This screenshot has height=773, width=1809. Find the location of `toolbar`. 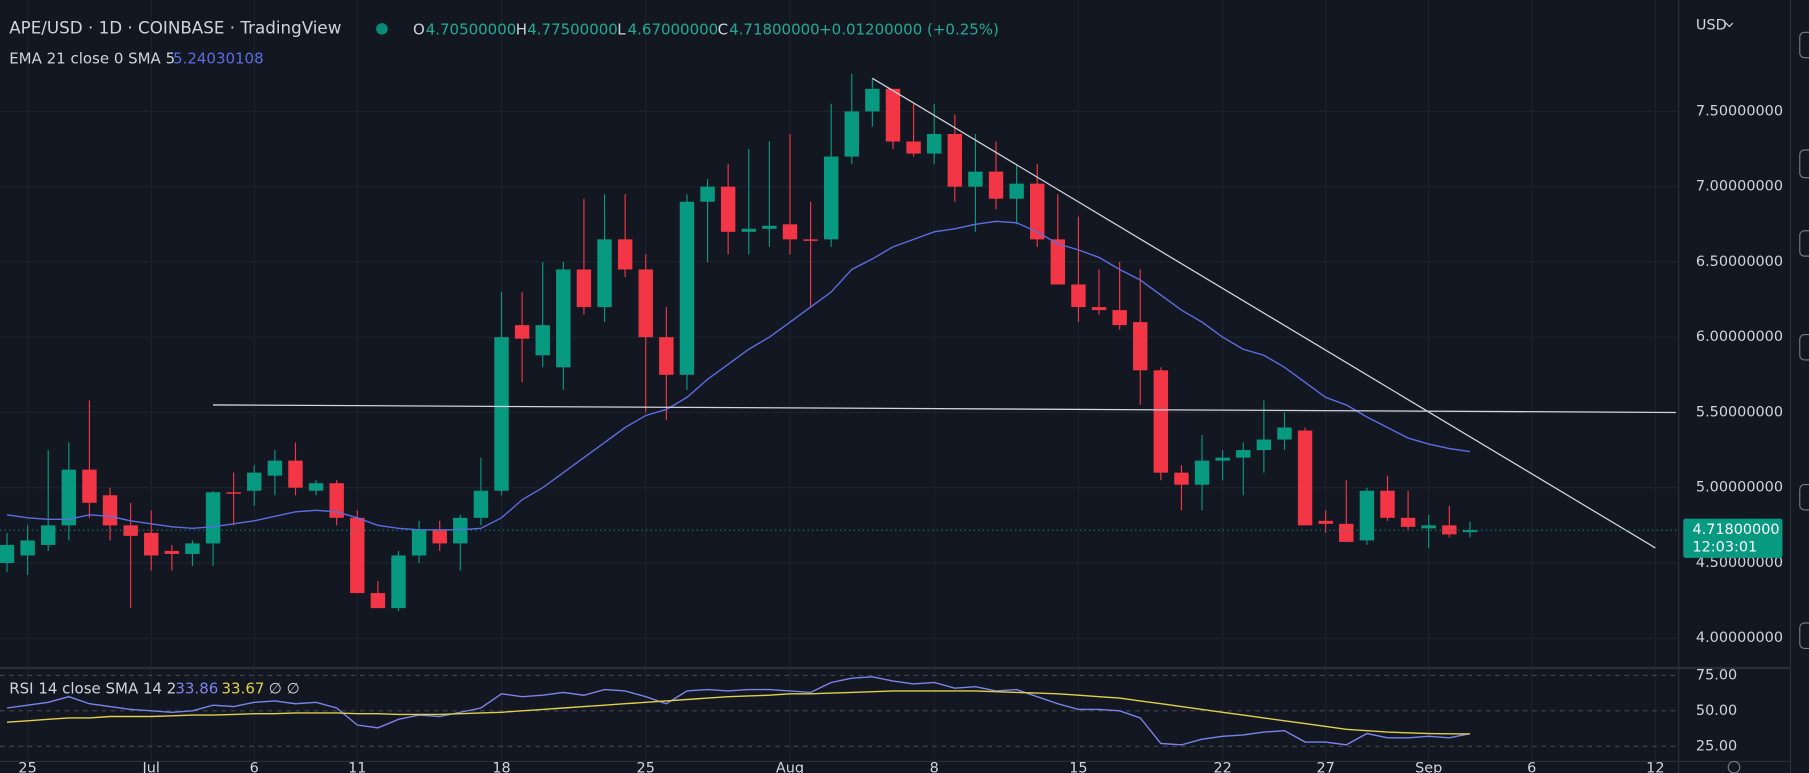

toolbar is located at coordinates (1799, 386).